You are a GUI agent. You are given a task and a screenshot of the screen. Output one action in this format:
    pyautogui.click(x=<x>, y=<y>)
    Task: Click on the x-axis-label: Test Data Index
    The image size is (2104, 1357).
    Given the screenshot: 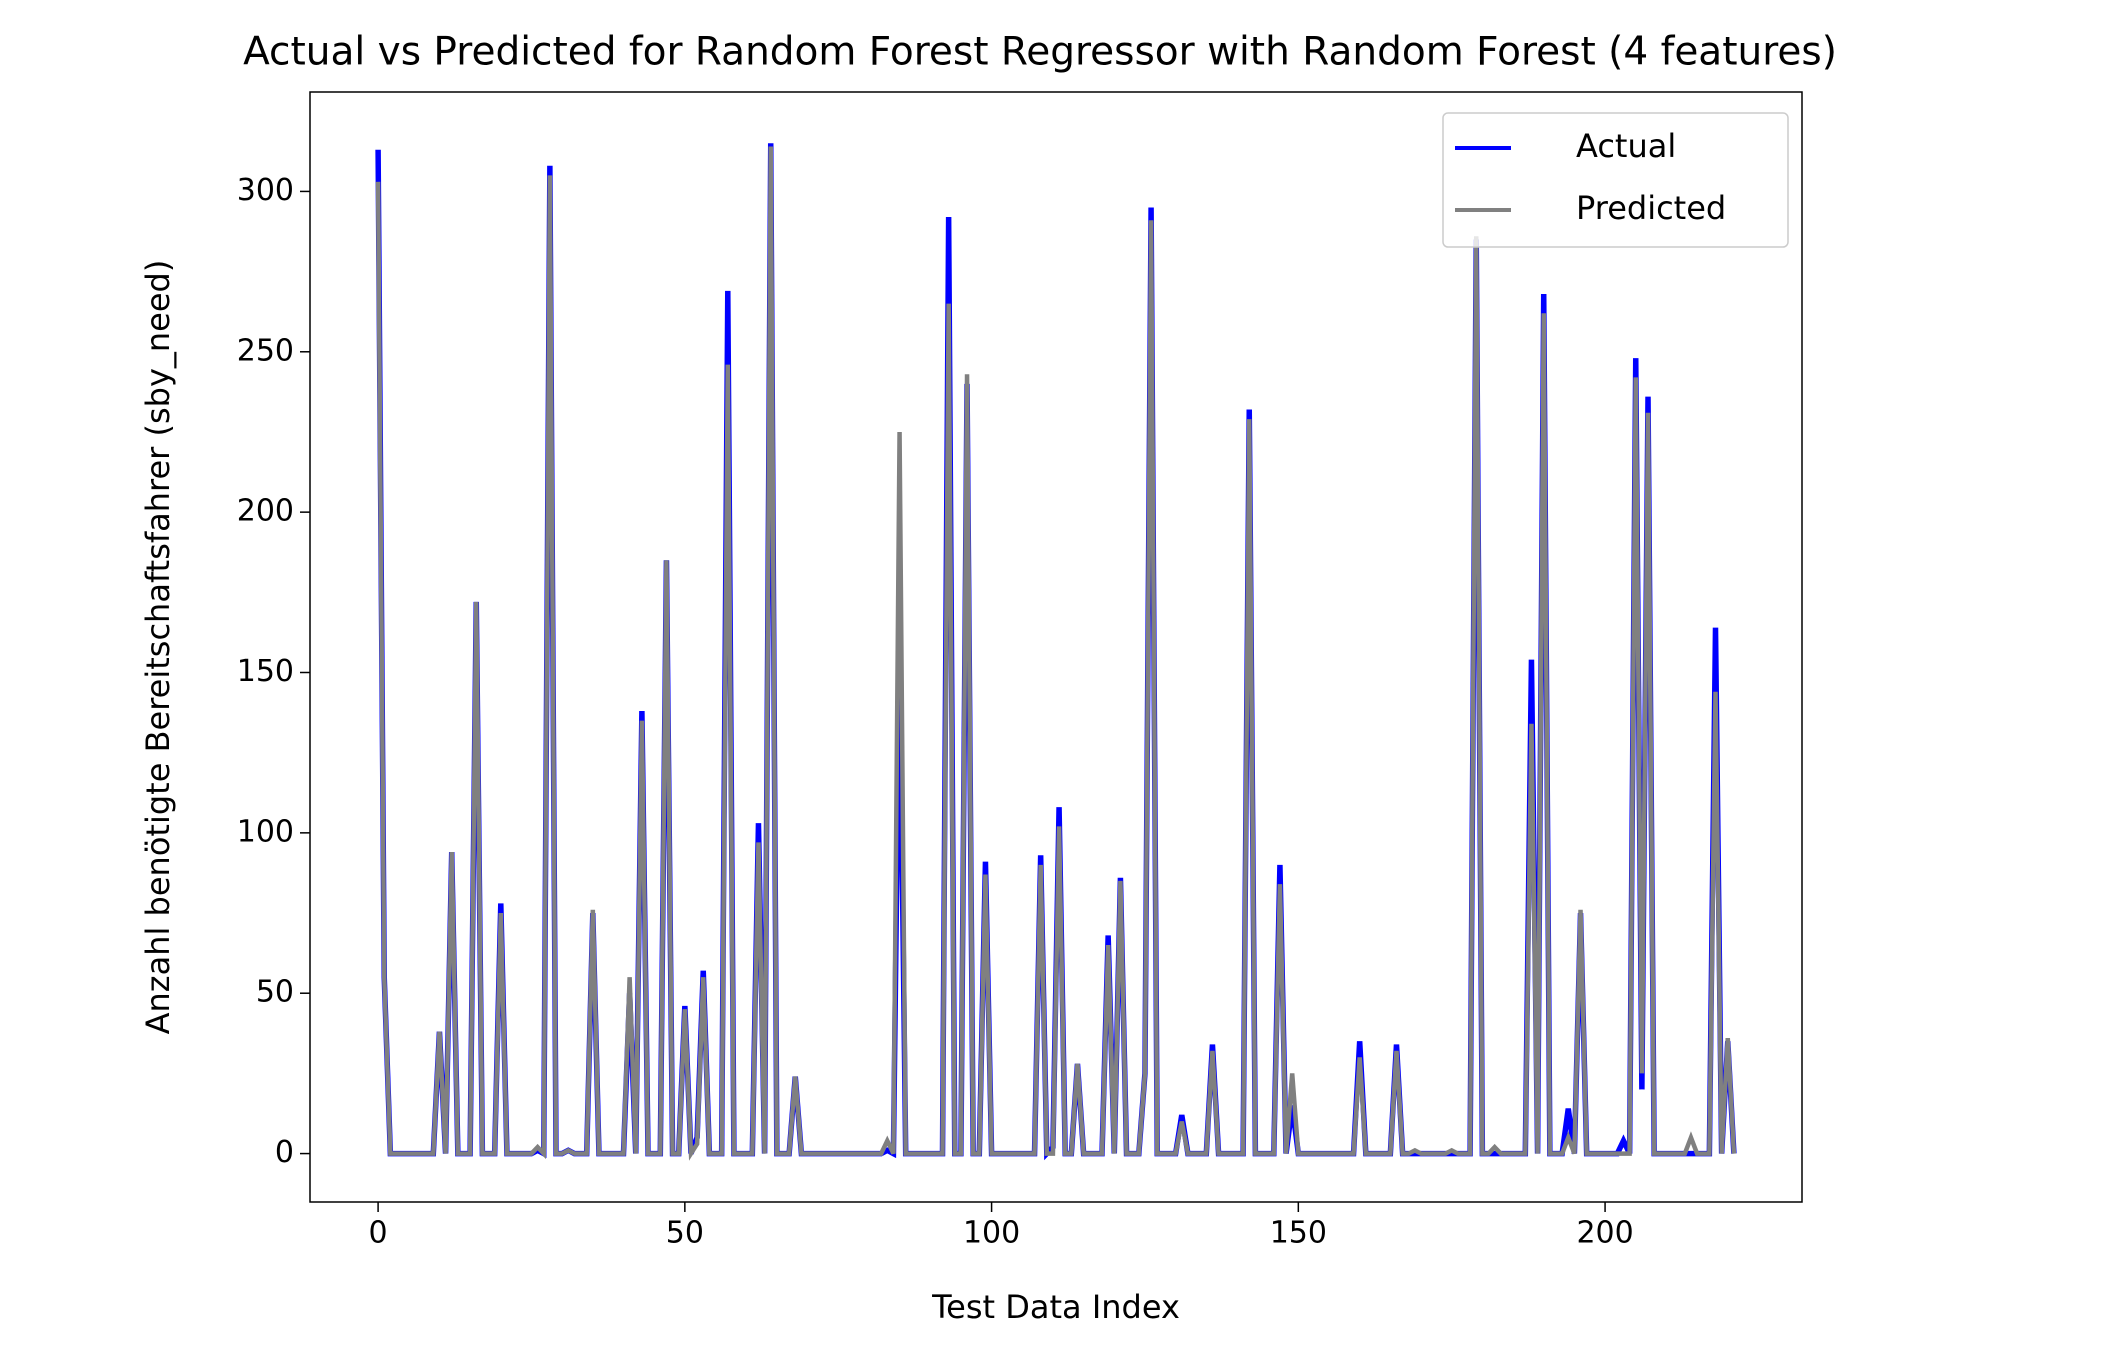 What is the action you would take?
    pyautogui.click(x=1055, y=1307)
    